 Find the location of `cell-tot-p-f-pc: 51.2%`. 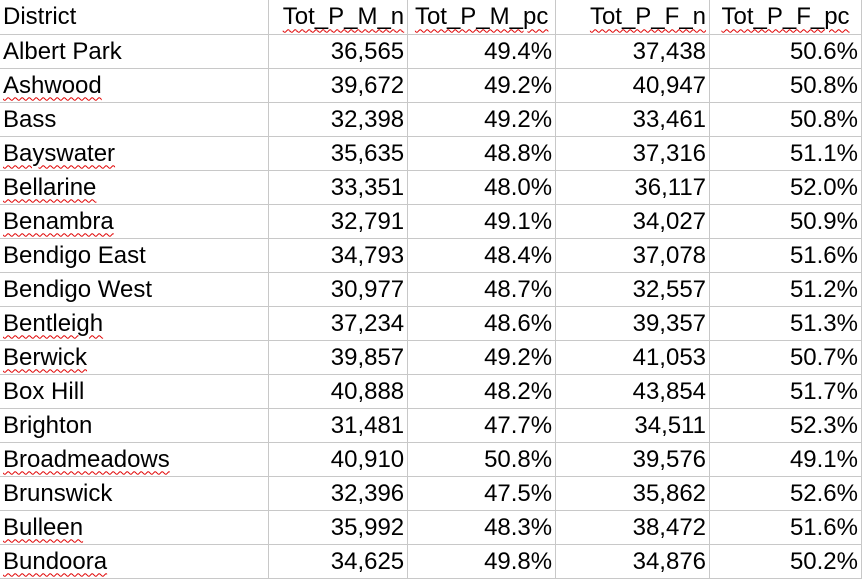

cell-tot-p-f-pc: 51.2% is located at coordinates (785, 289).